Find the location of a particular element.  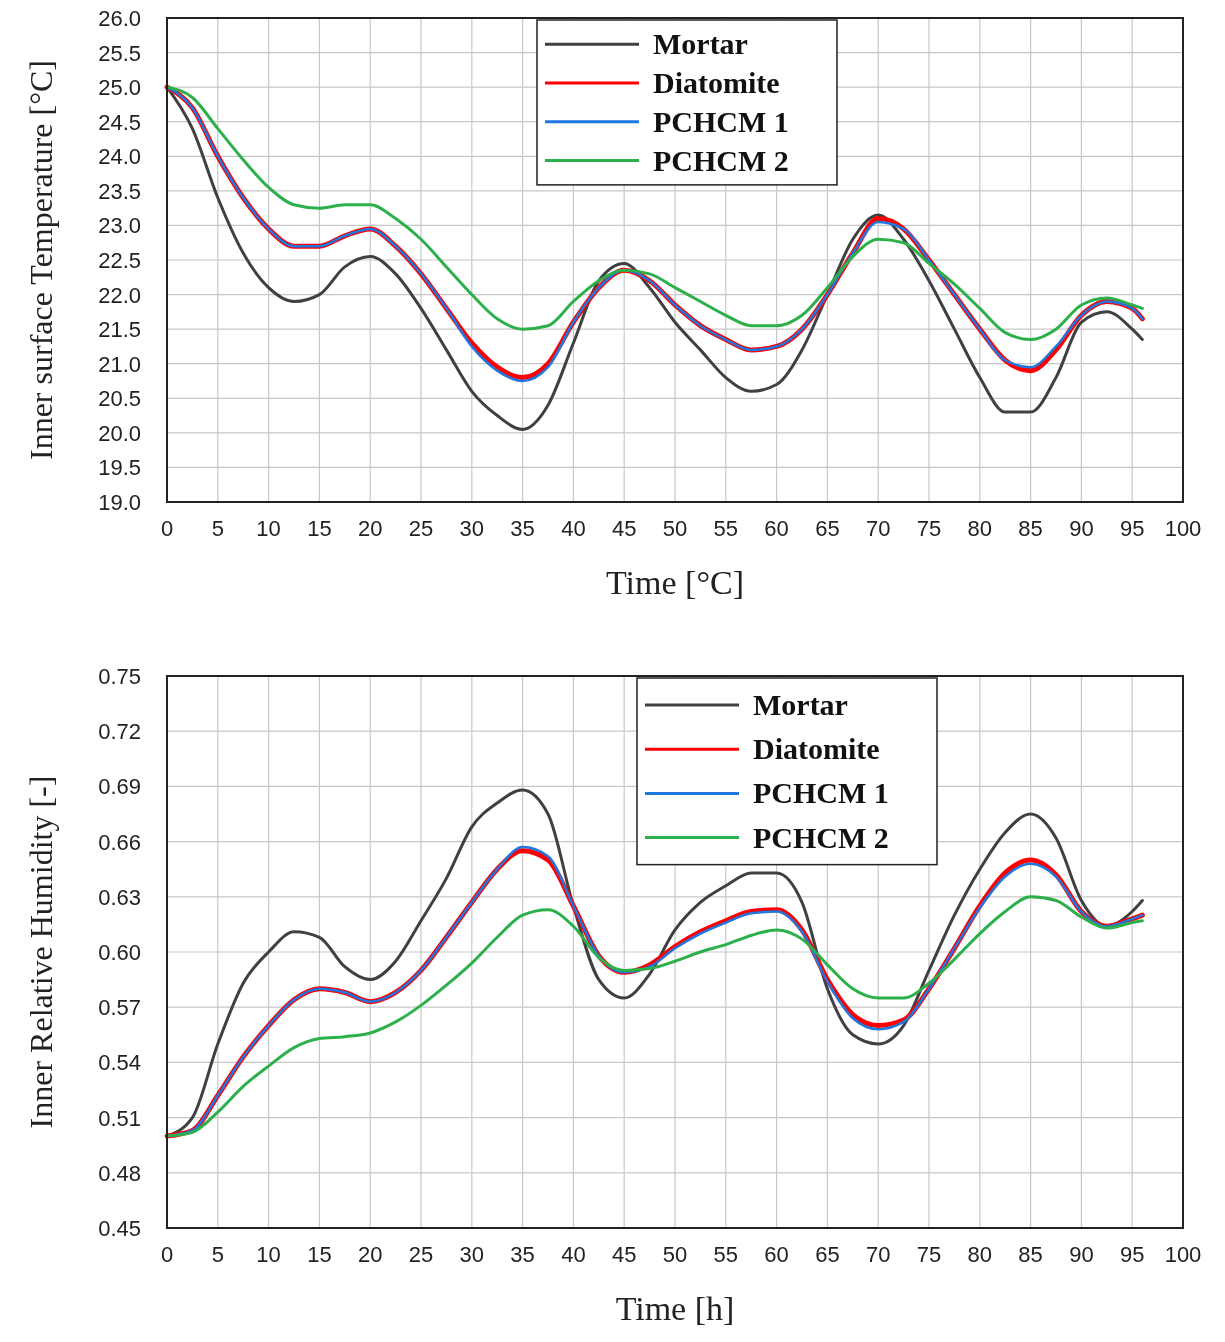

y-tick-label: 0.48 is located at coordinates (119, 1173).